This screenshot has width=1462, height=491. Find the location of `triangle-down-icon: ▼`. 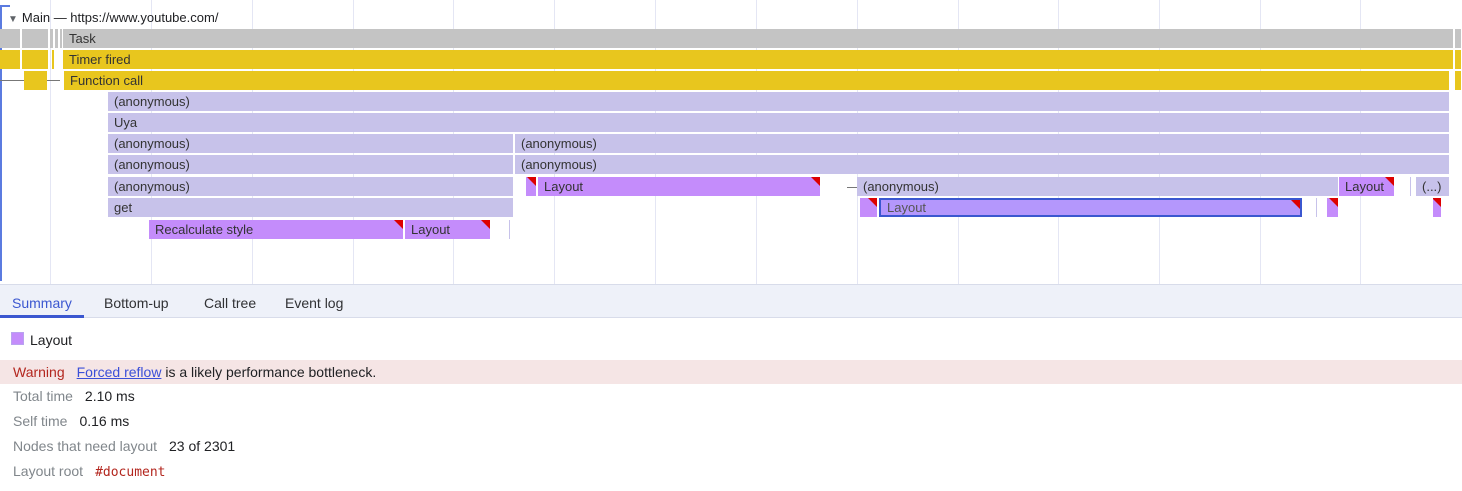

triangle-down-icon: ▼ is located at coordinates (13, 19).